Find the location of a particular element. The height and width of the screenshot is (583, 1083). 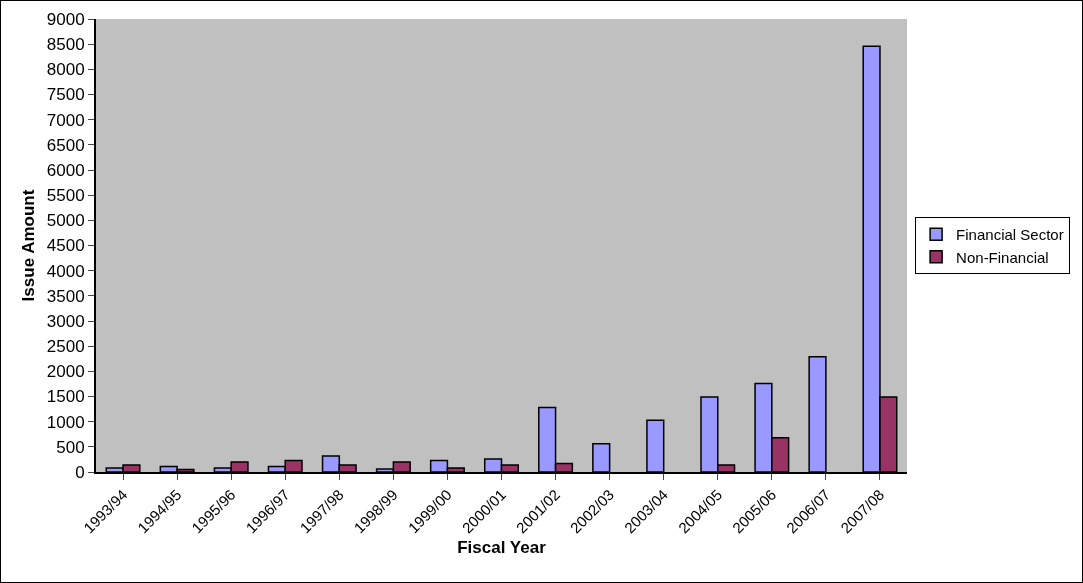

y-tick-label: 3500 is located at coordinates (65, 296).